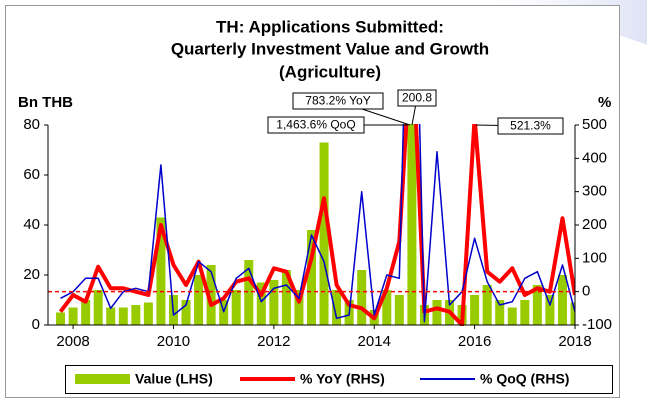 The height and width of the screenshot is (401, 647). Describe the element at coordinates (374, 341) in the screenshot. I see `x-tick-label: 2014` at that location.